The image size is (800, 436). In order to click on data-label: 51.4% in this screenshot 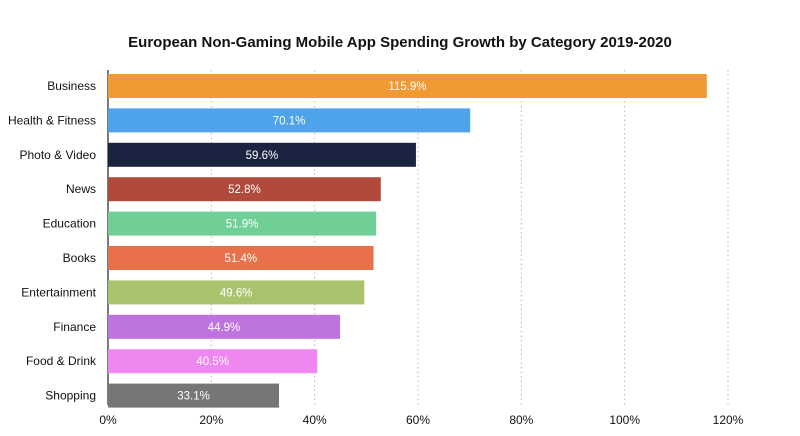, I will do `click(240, 259)`.